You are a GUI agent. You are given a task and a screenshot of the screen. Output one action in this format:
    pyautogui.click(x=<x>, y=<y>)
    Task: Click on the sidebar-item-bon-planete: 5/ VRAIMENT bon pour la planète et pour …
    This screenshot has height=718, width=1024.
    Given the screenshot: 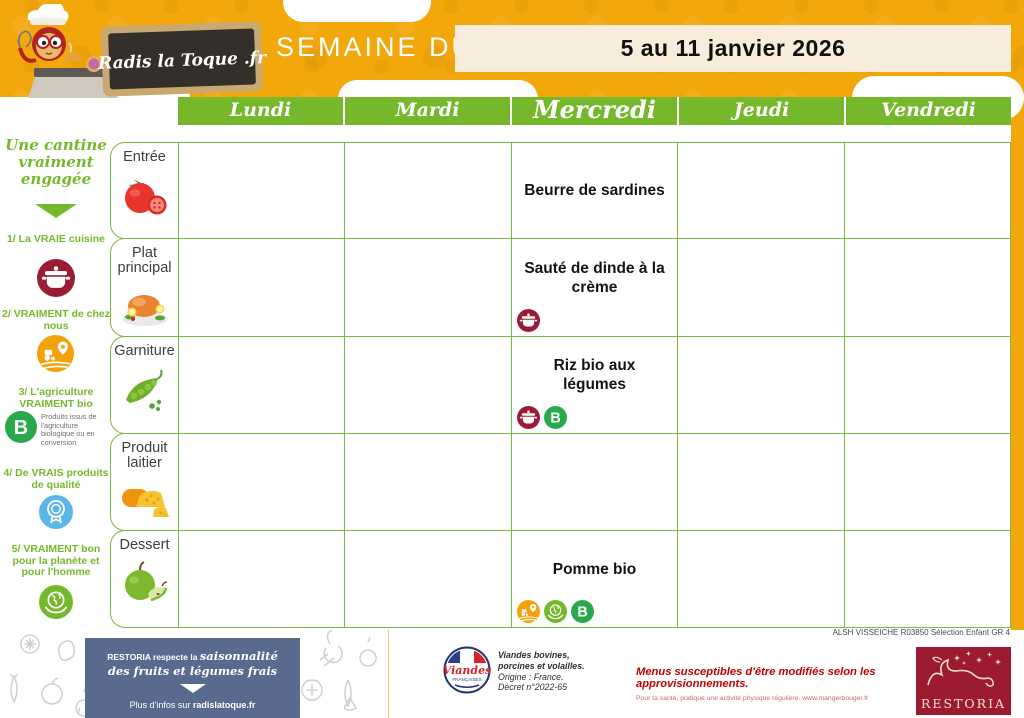 What is the action you would take?
    pyautogui.click(x=56, y=560)
    